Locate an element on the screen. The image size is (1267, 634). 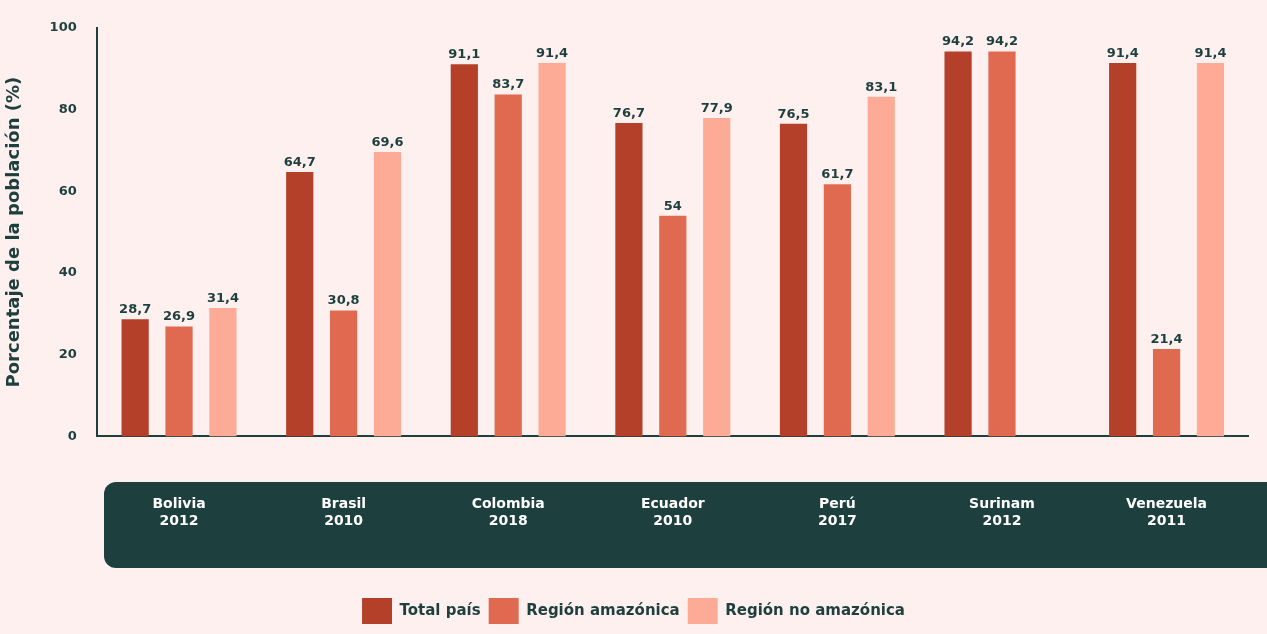
y-tick-label: 80 is located at coordinates (67, 108).